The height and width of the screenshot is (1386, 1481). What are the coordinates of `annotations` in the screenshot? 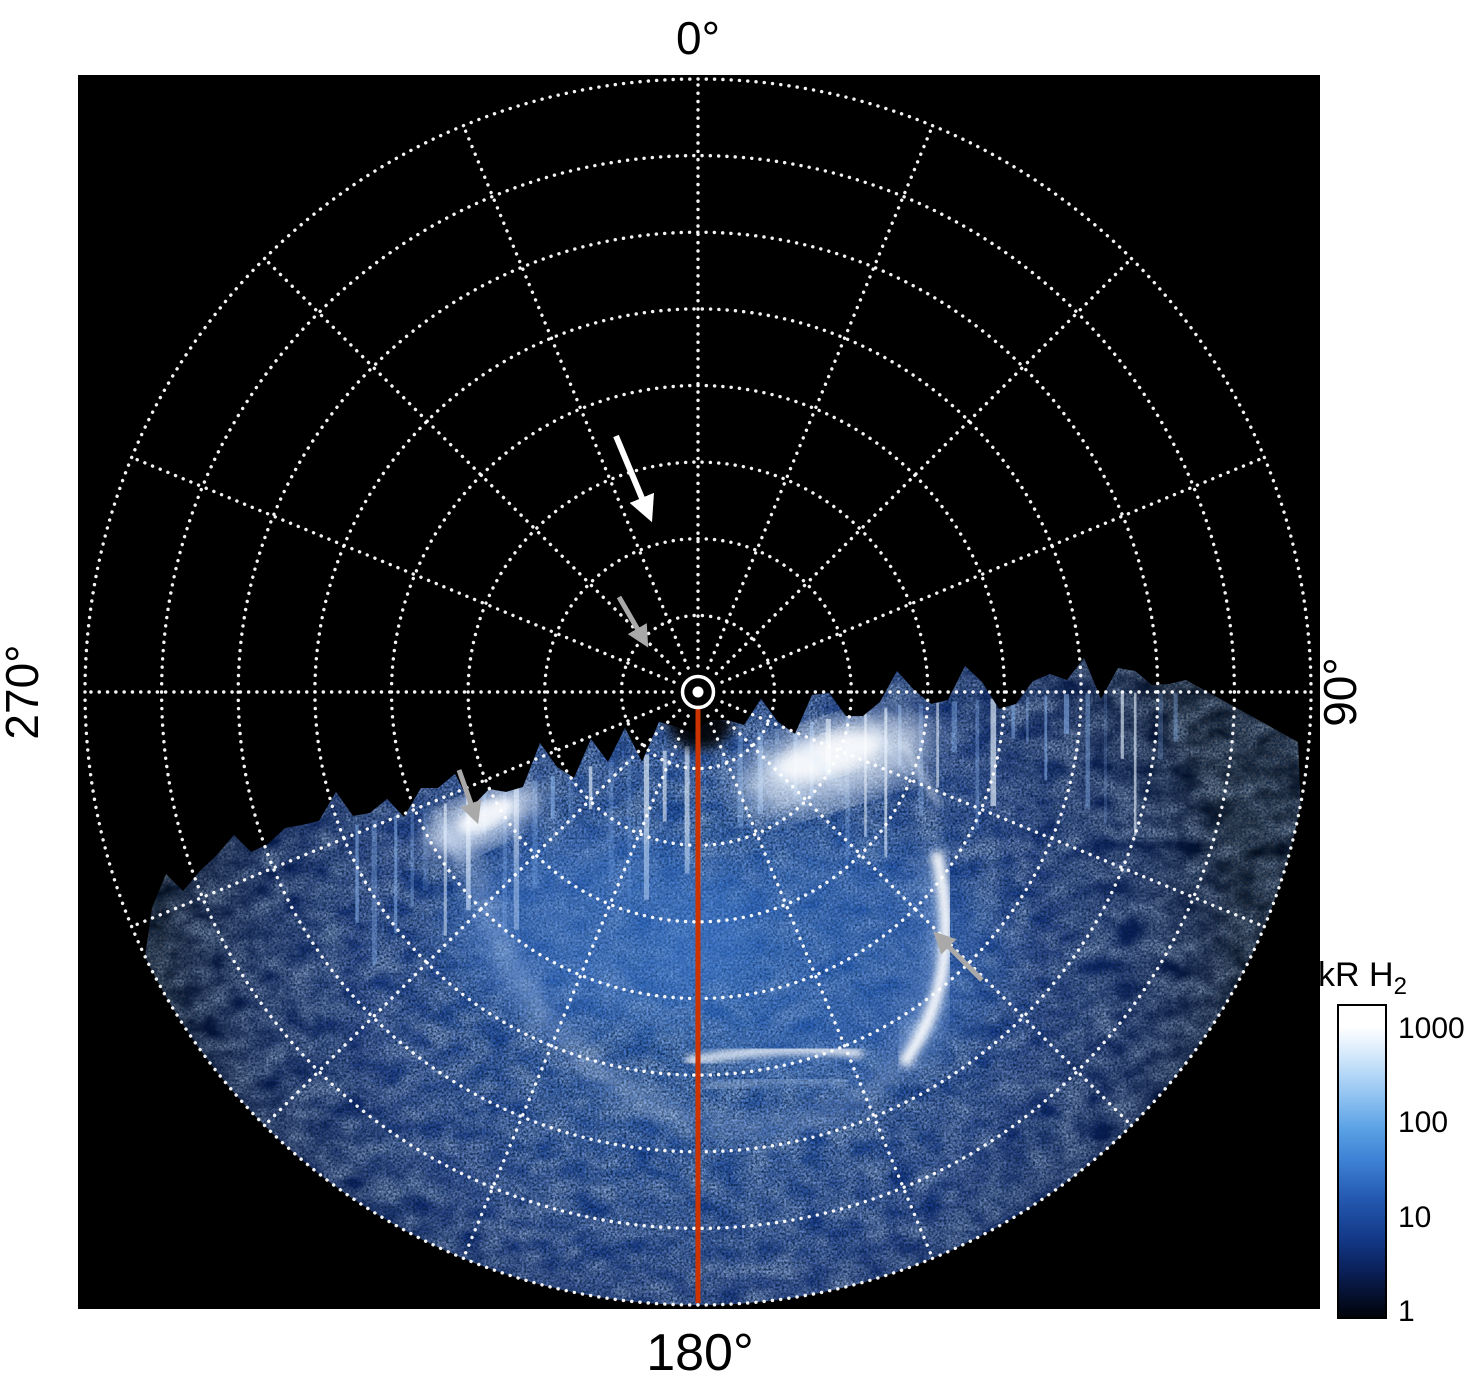 It's located at (720, 708).